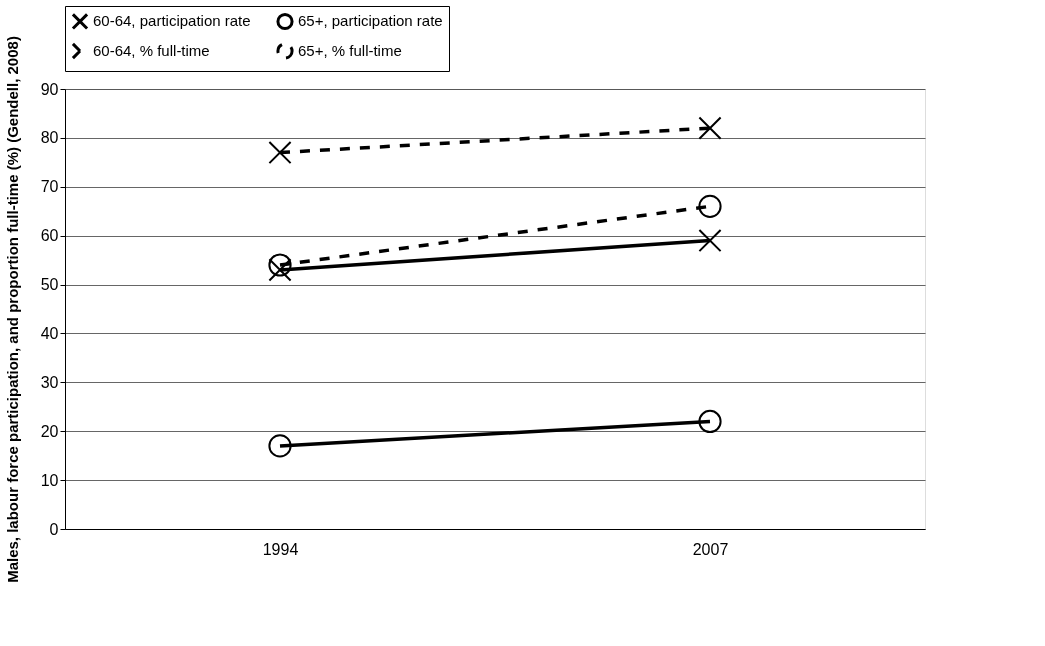  What do you see at coordinates (710, 549) in the screenshot?
I see `x-tick-label: 2007` at bounding box center [710, 549].